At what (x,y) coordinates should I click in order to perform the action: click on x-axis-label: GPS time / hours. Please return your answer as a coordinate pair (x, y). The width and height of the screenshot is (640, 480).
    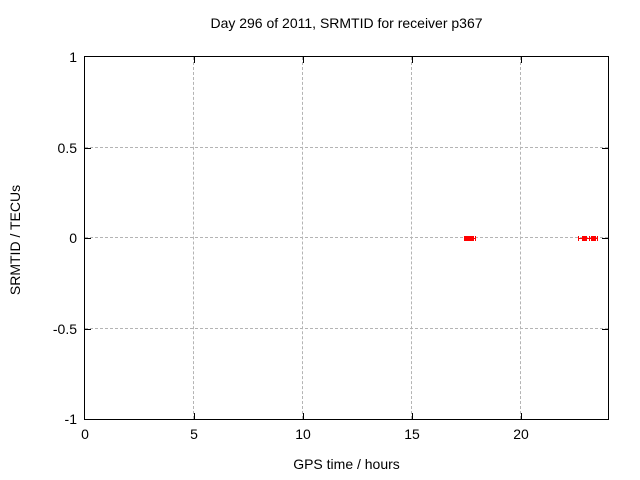
    Looking at the image, I should click on (346, 464).